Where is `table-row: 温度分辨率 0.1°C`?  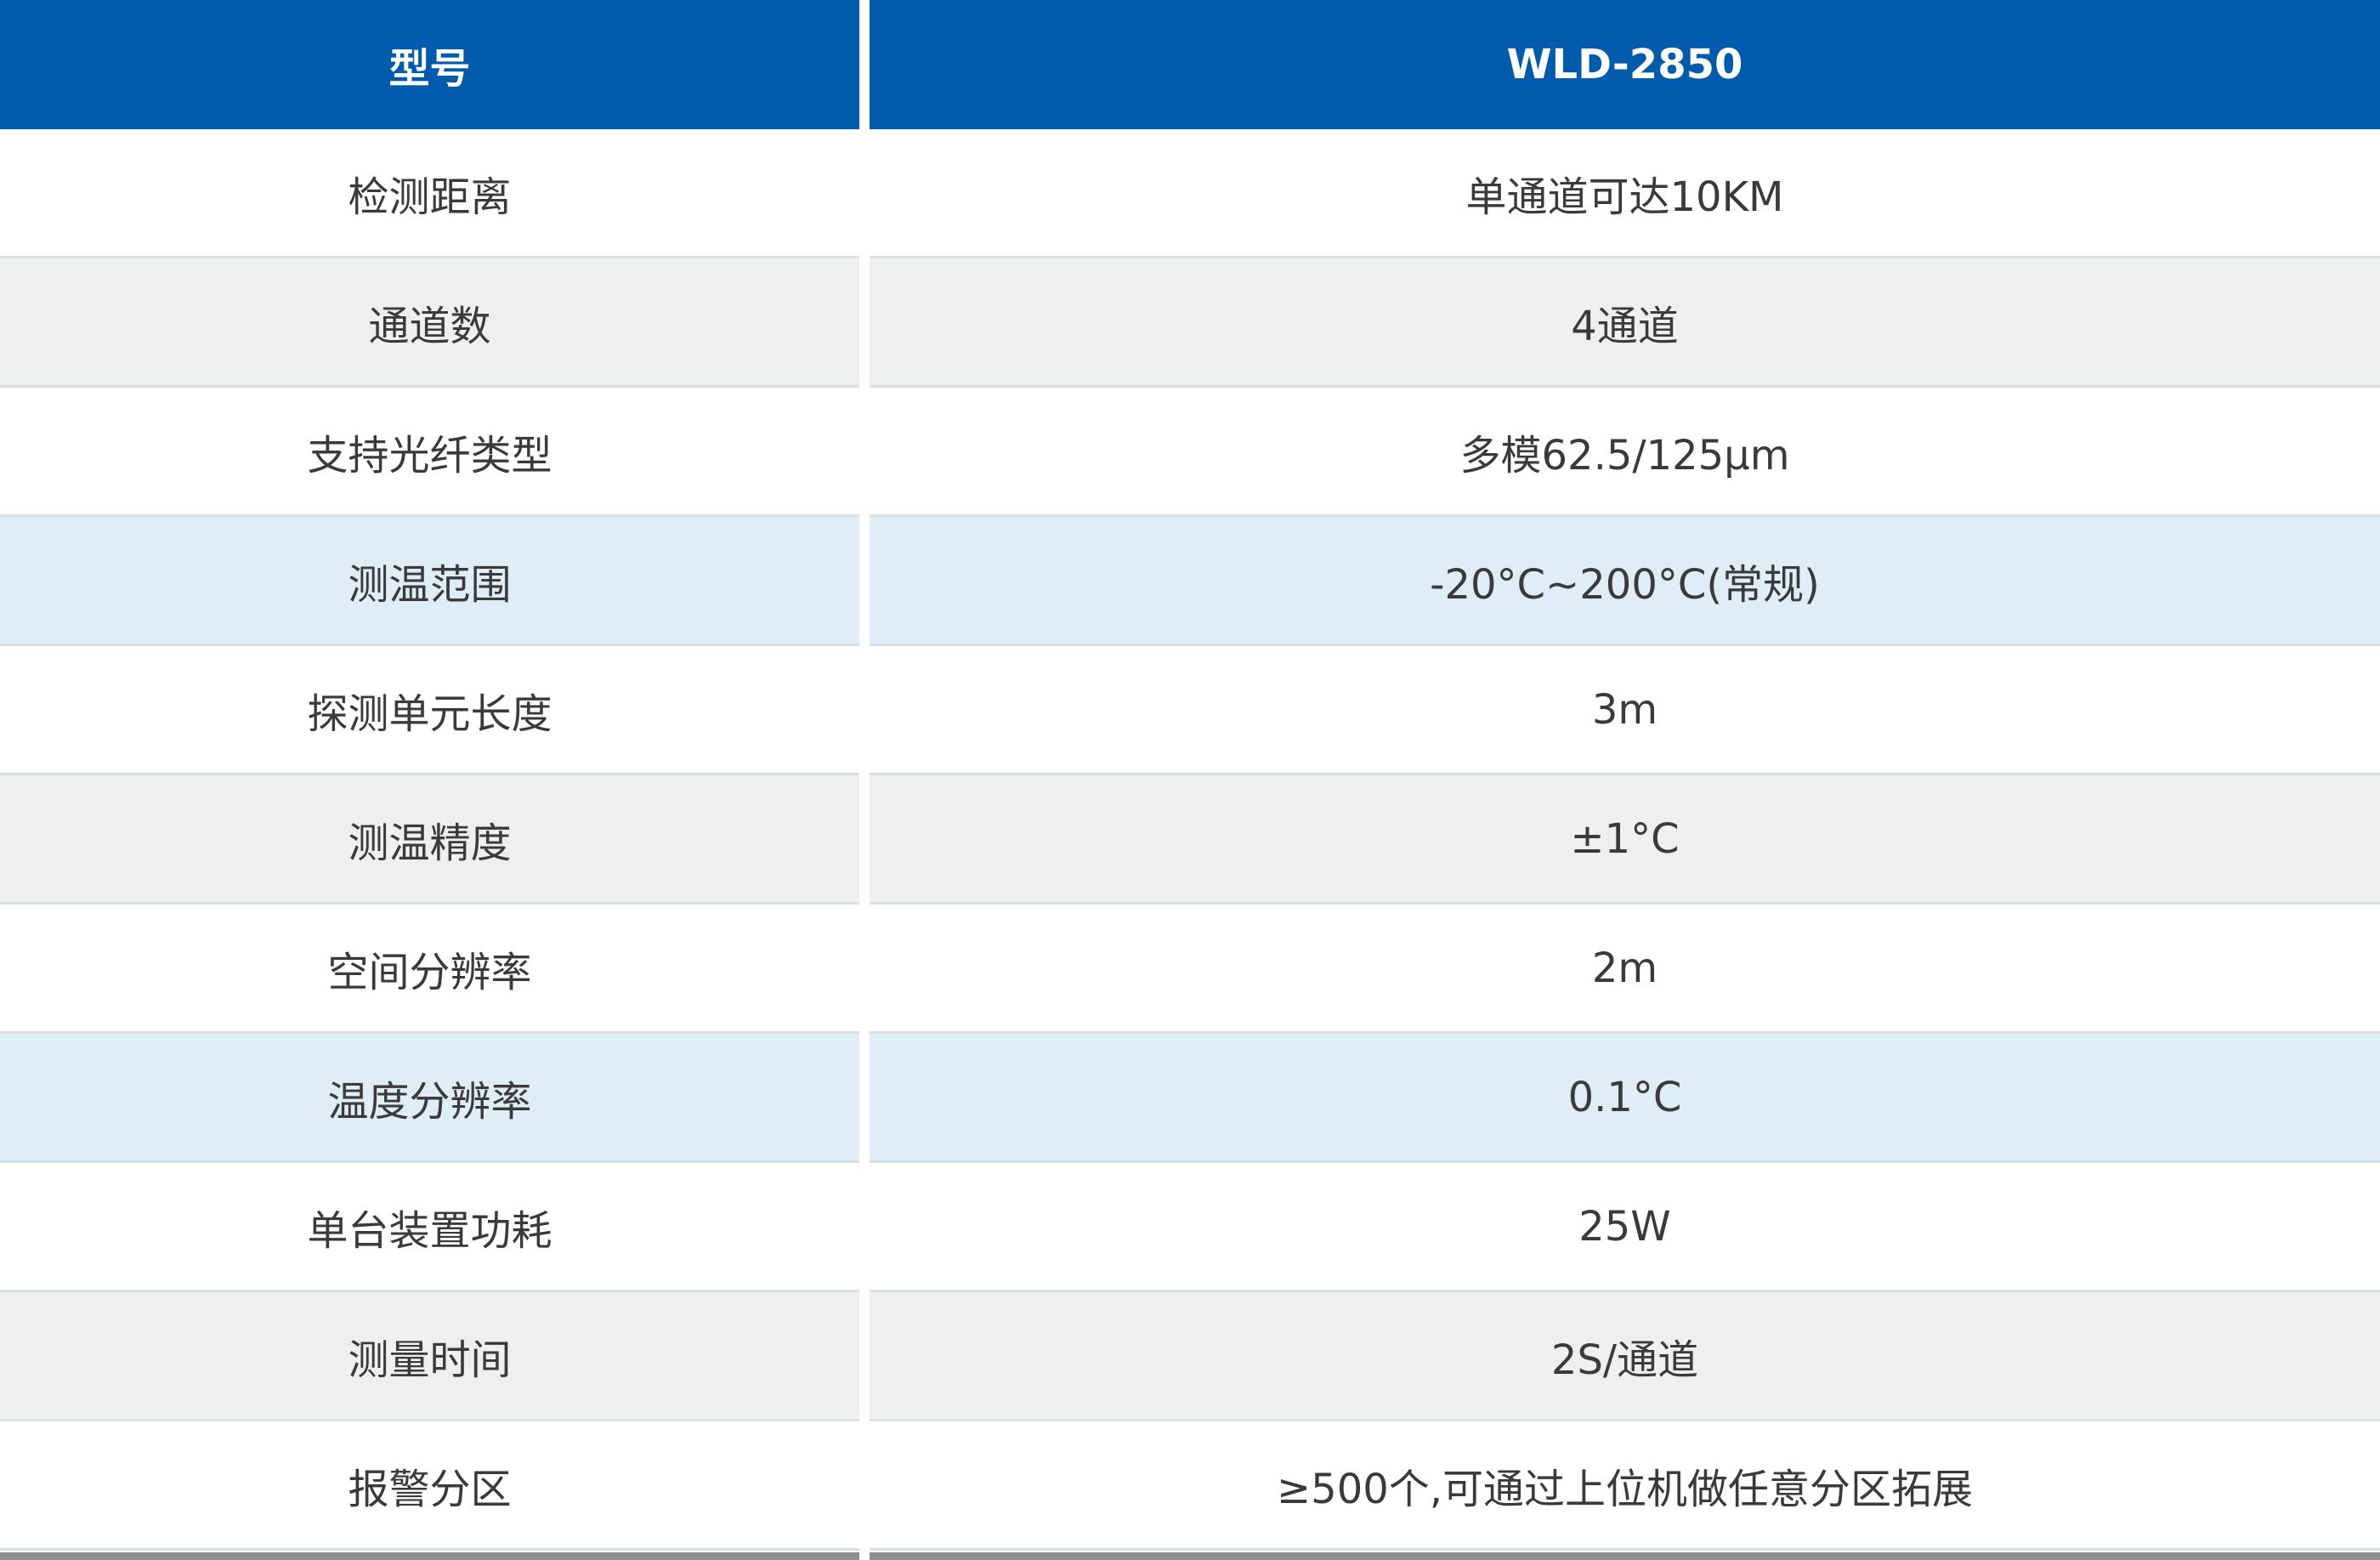
table-row: 温度分辨率 0.1°C is located at coordinates (1190, 1099).